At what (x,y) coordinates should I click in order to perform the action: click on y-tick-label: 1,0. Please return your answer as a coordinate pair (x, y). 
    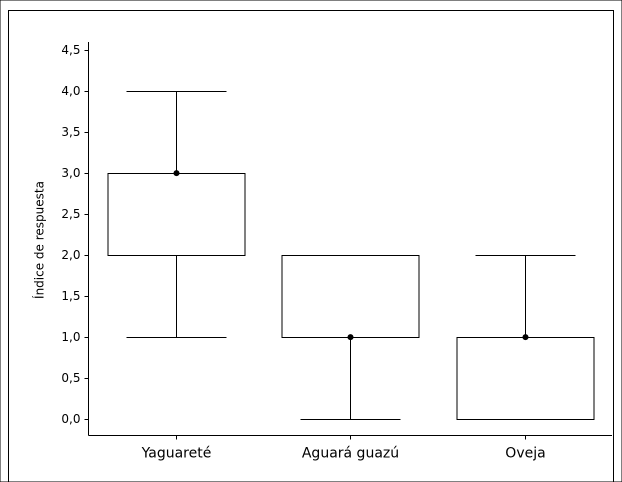
    Looking at the image, I should click on (70, 337).